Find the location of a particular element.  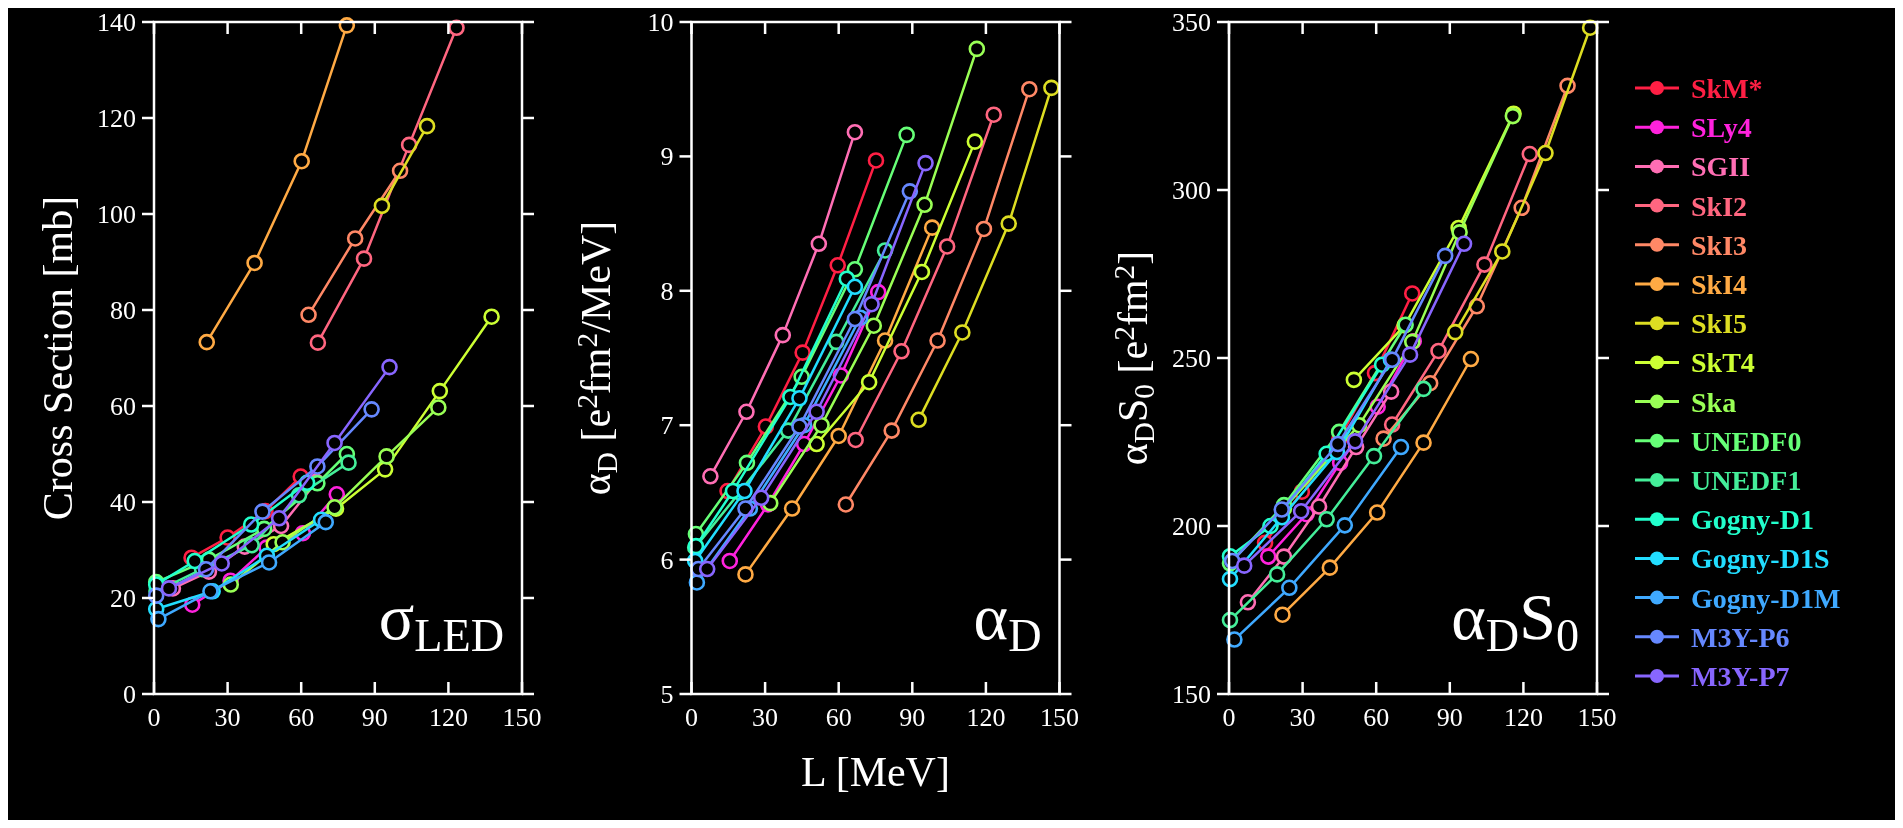

legend-label: SkT4 is located at coordinates (1723, 363).